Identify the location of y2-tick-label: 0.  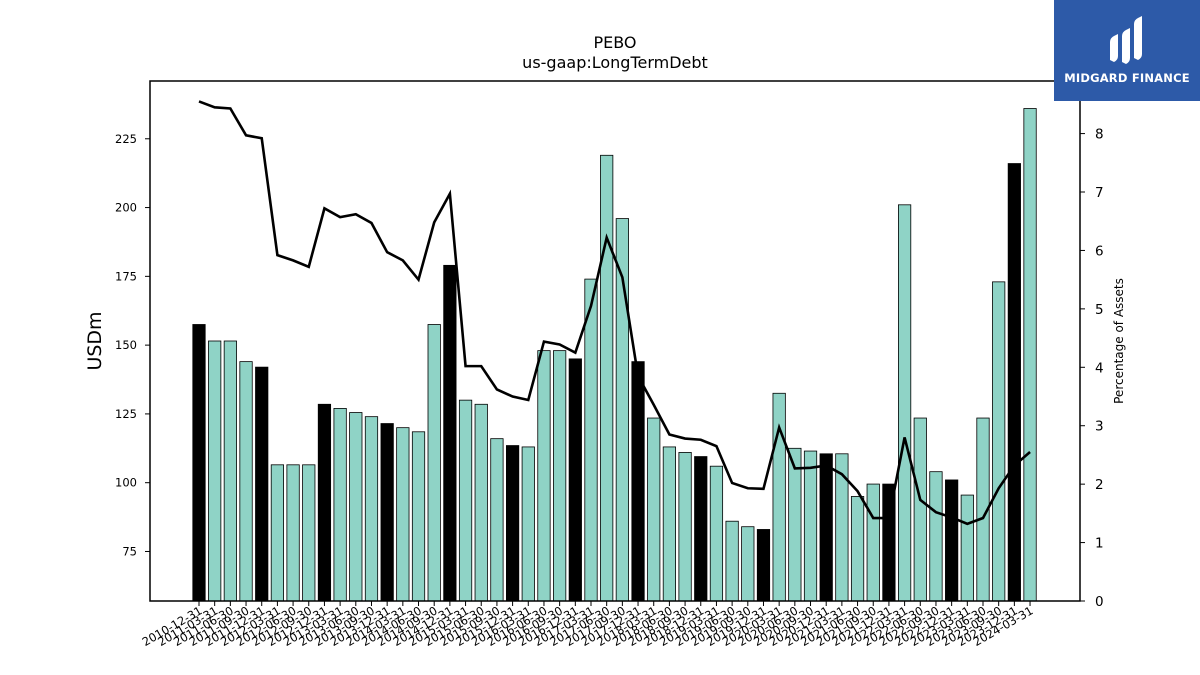
(1099, 602).